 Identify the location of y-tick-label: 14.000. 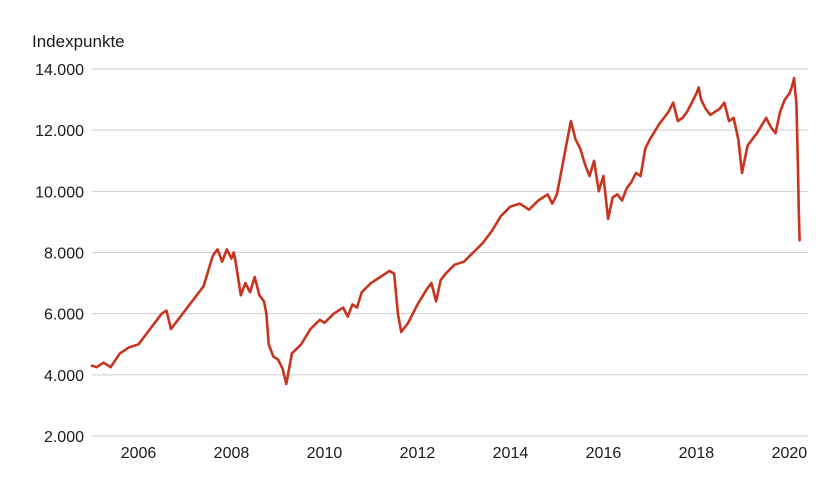
(59, 70).